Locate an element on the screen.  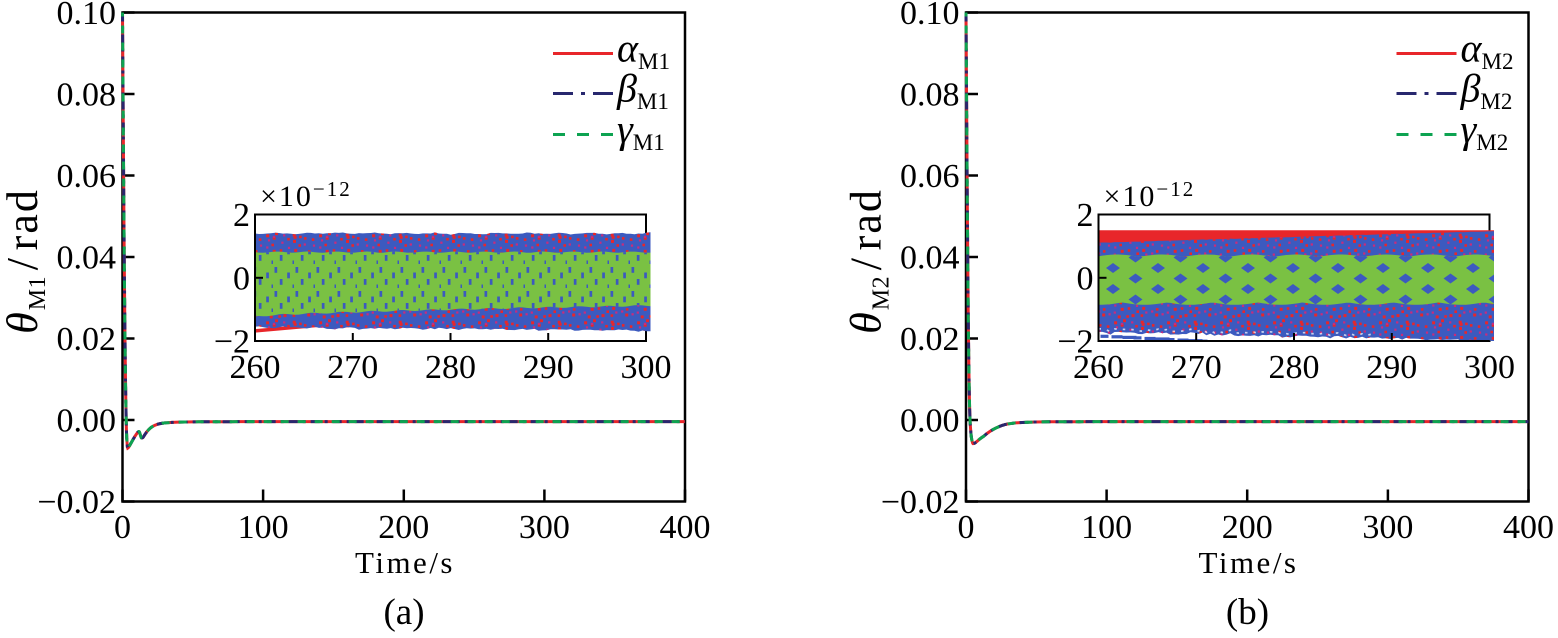
svg-text: βM2 is located at coordinates (1486, 90).